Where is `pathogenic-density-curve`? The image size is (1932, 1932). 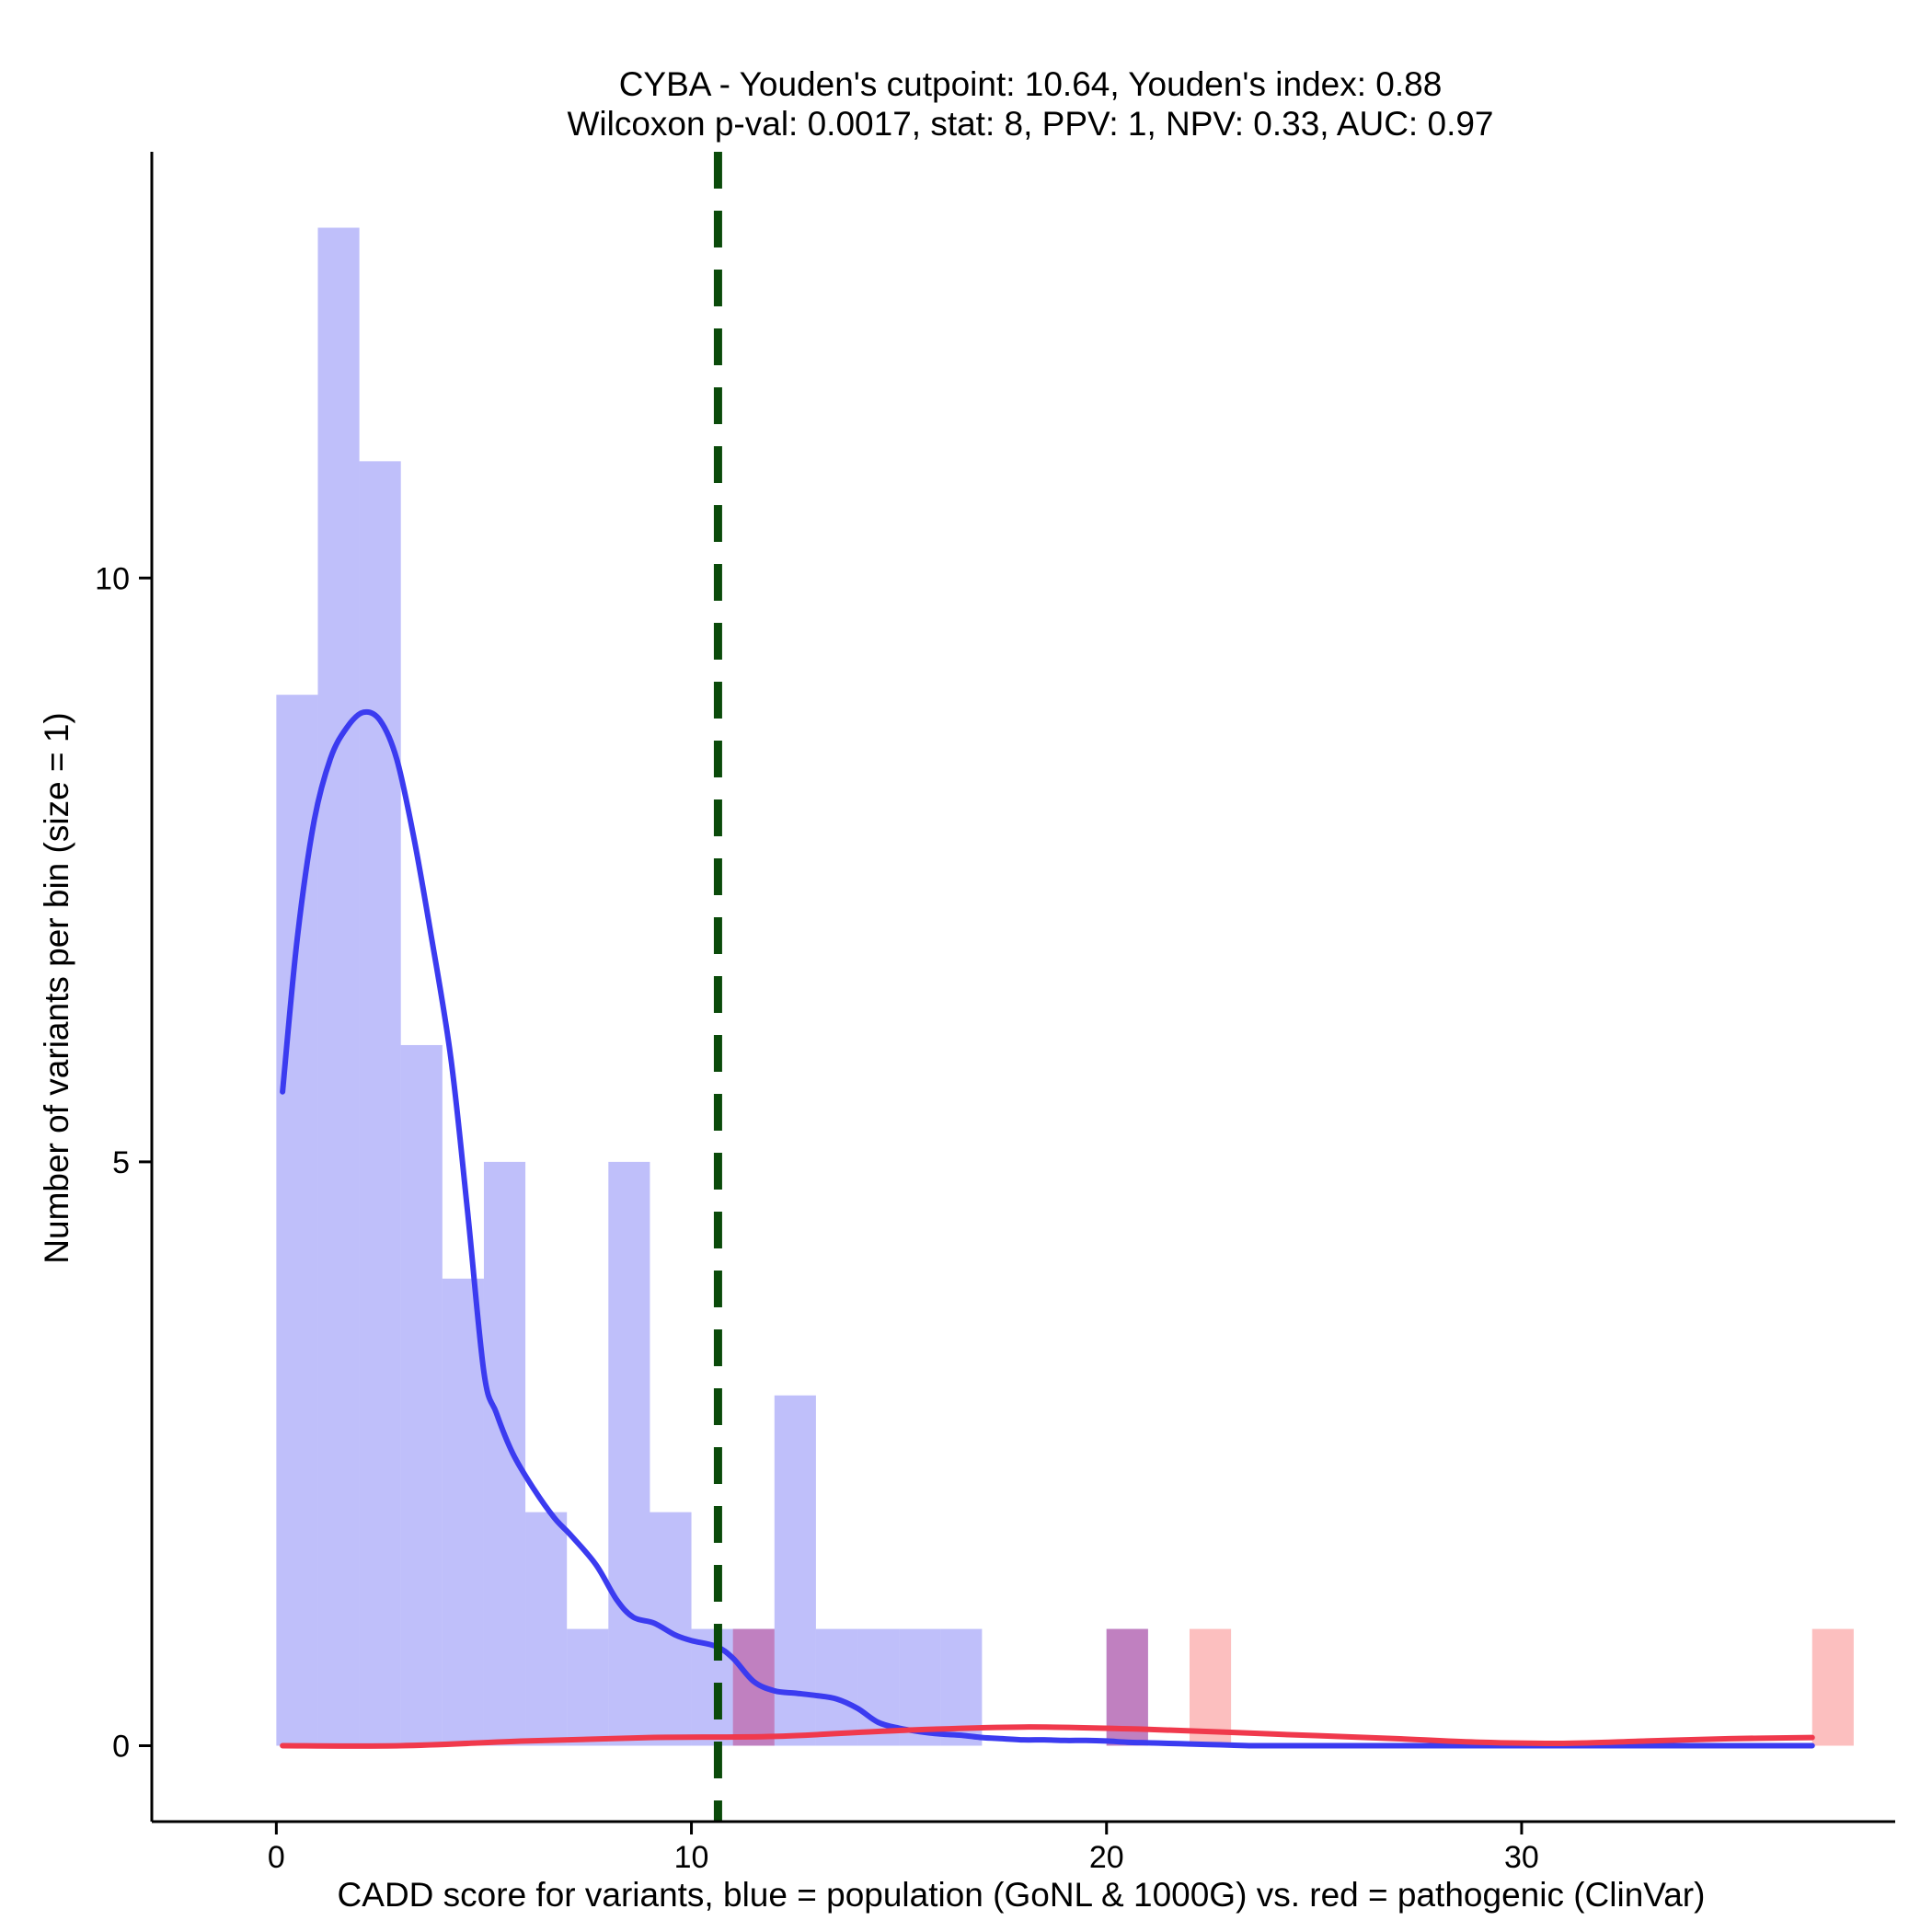 pathogenic-density-curve is located at coordinates (1047, 1736).